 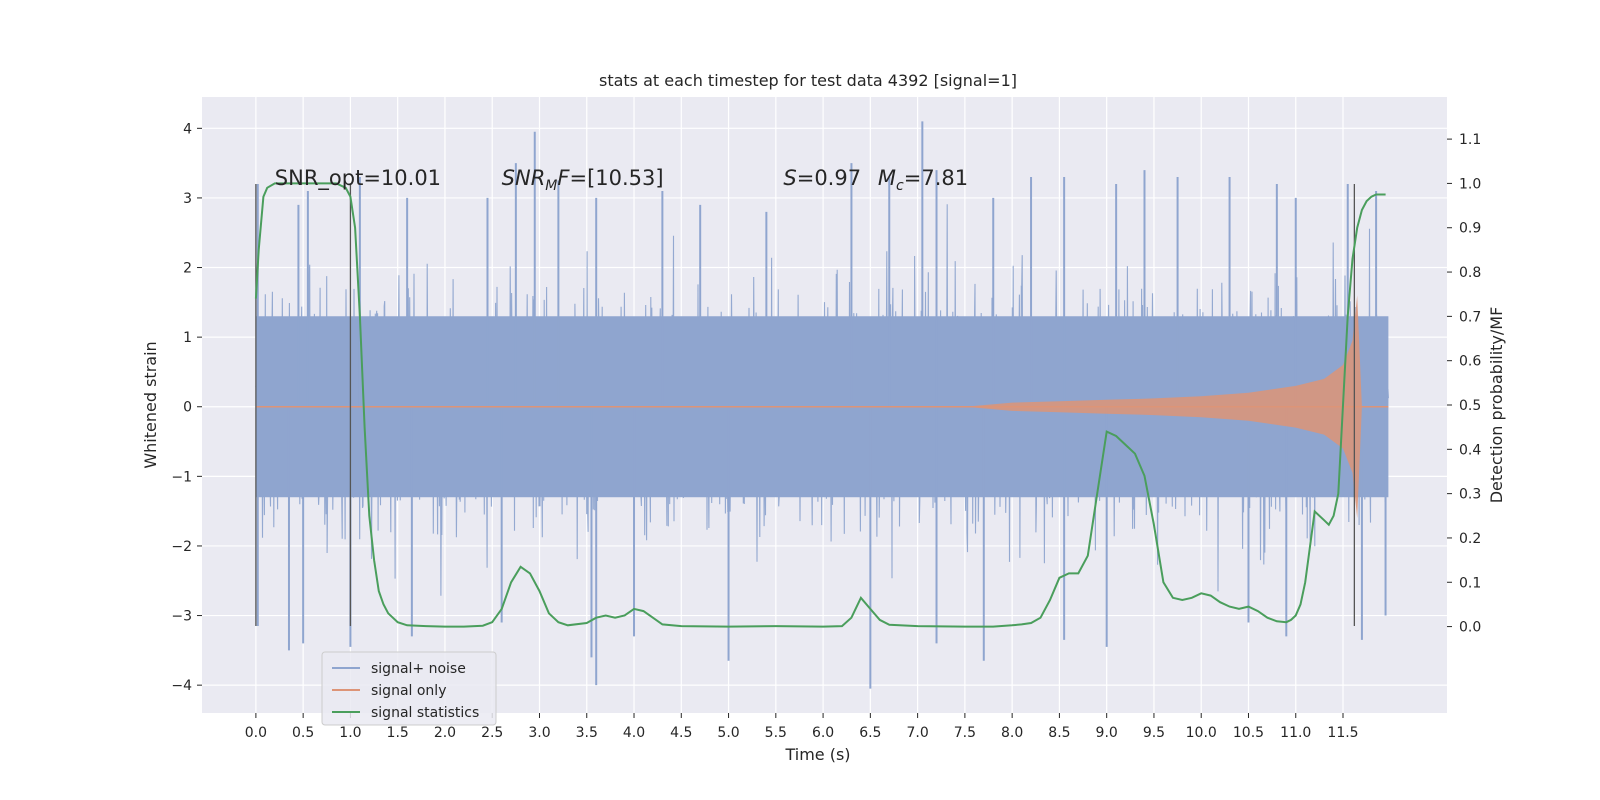 I want to click on x-tick-label: 10.5, so click(x=1248, y=733).